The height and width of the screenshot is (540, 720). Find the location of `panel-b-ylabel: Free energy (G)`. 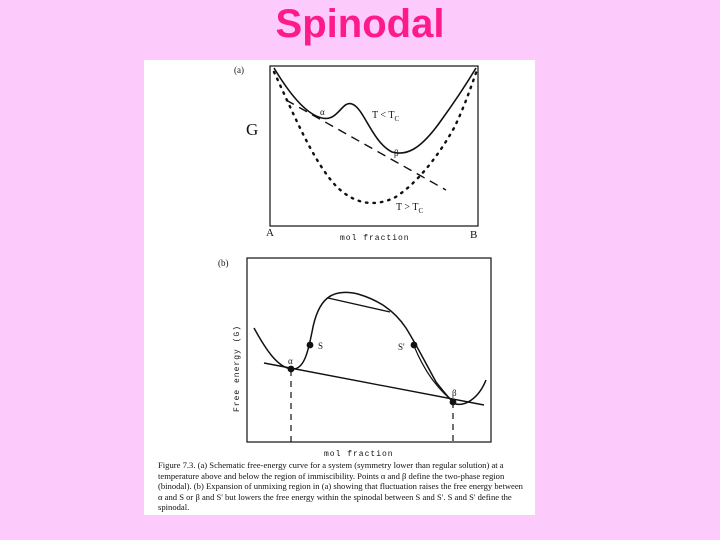

panel-b-ylabel: Free energy (G) is located at coordinates (237, 368).